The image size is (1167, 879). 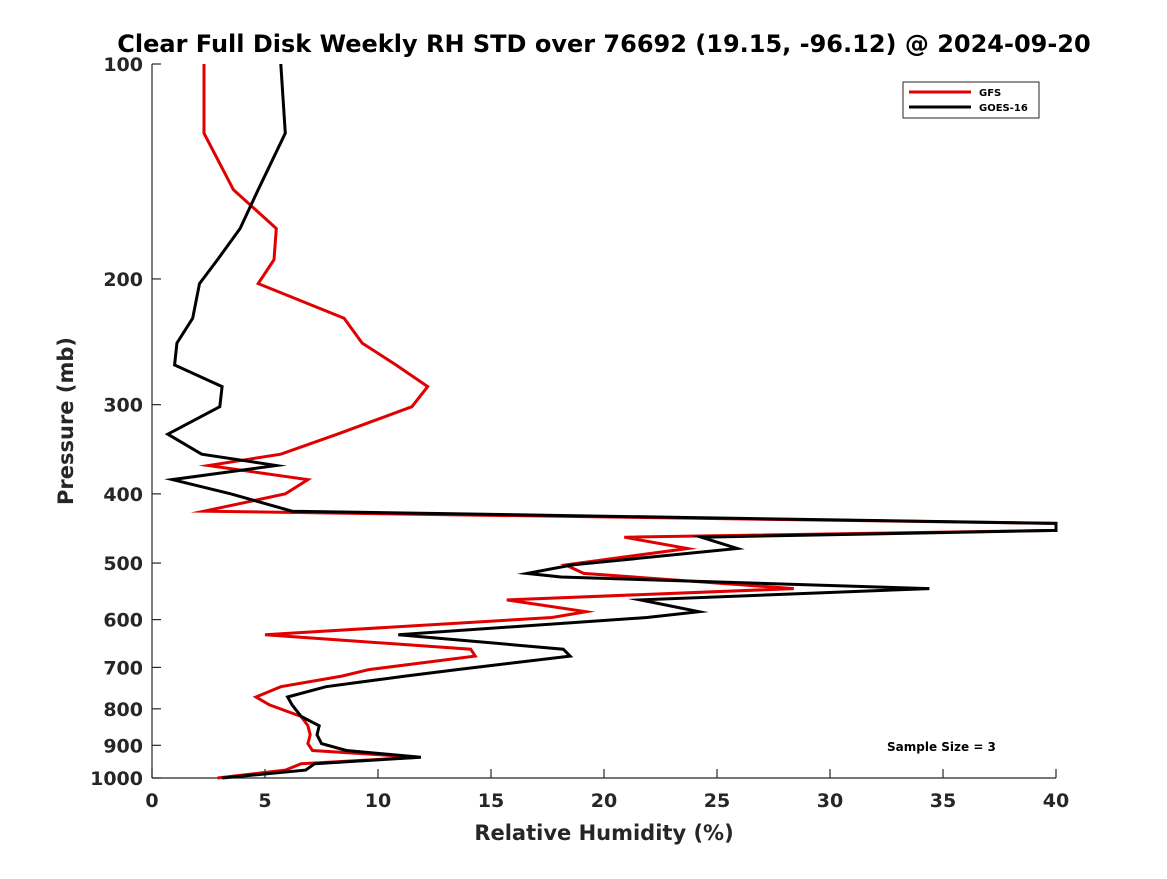 I want to click on y-tick-label: 1000, so click(x=116, y=779).